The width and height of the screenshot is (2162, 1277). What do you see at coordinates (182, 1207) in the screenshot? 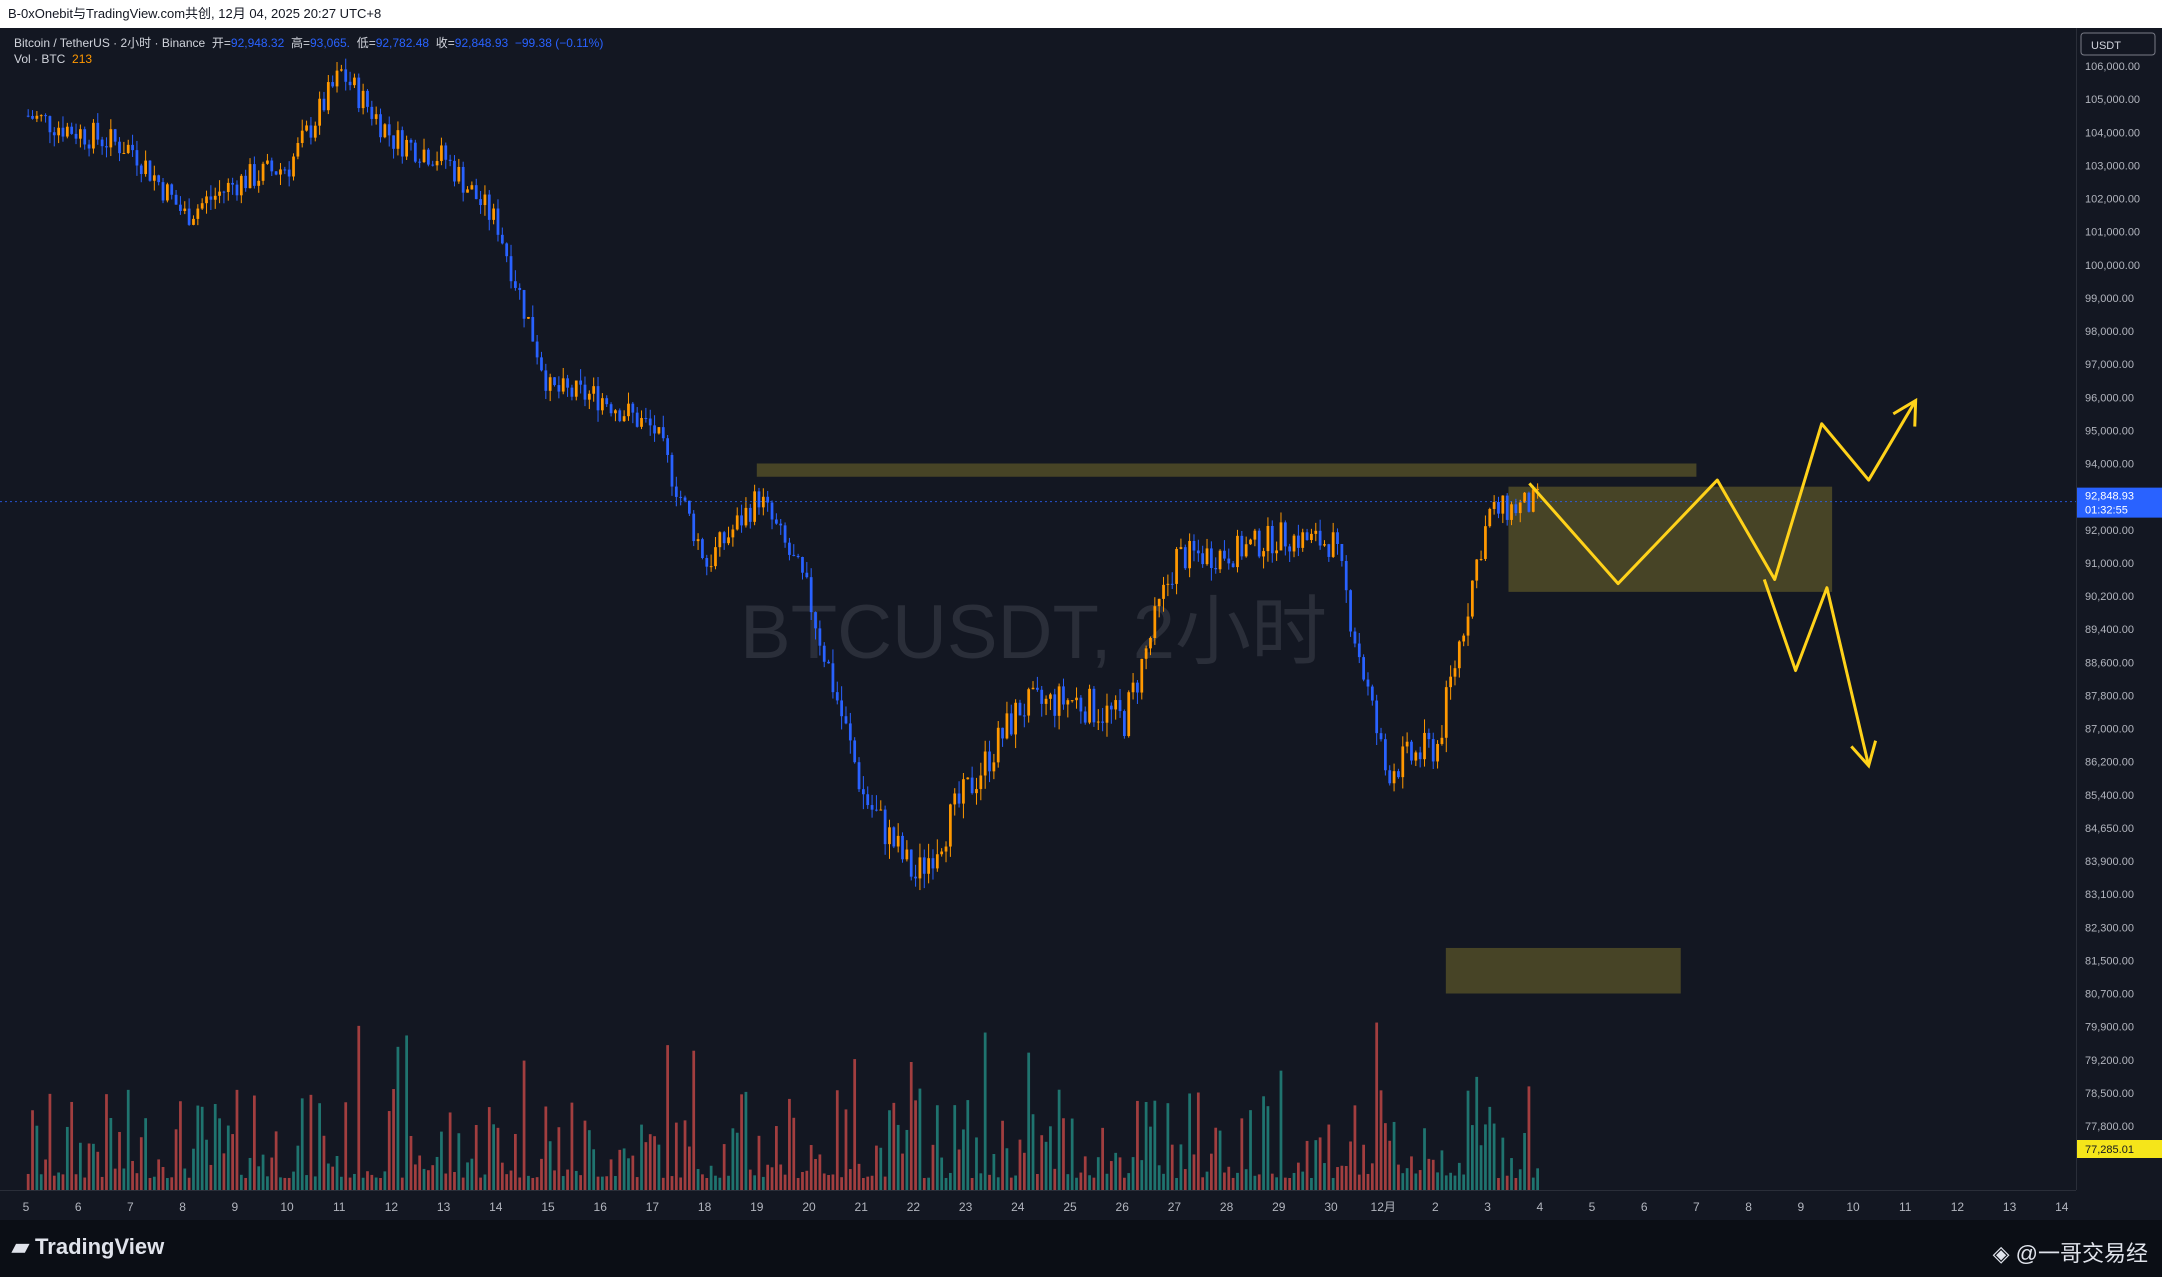
I see `time-tick: 8` at bounding box center [182, 1207].